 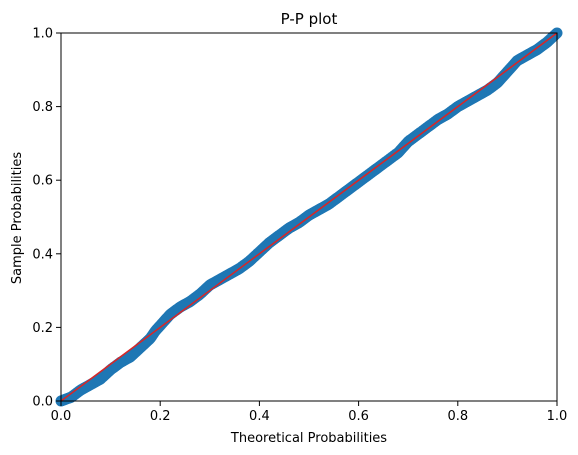 What do you see at coordinates (61, 416) in the screenshot?
I see `x-tick-label: 0.0` at bounding box center [61, 416].